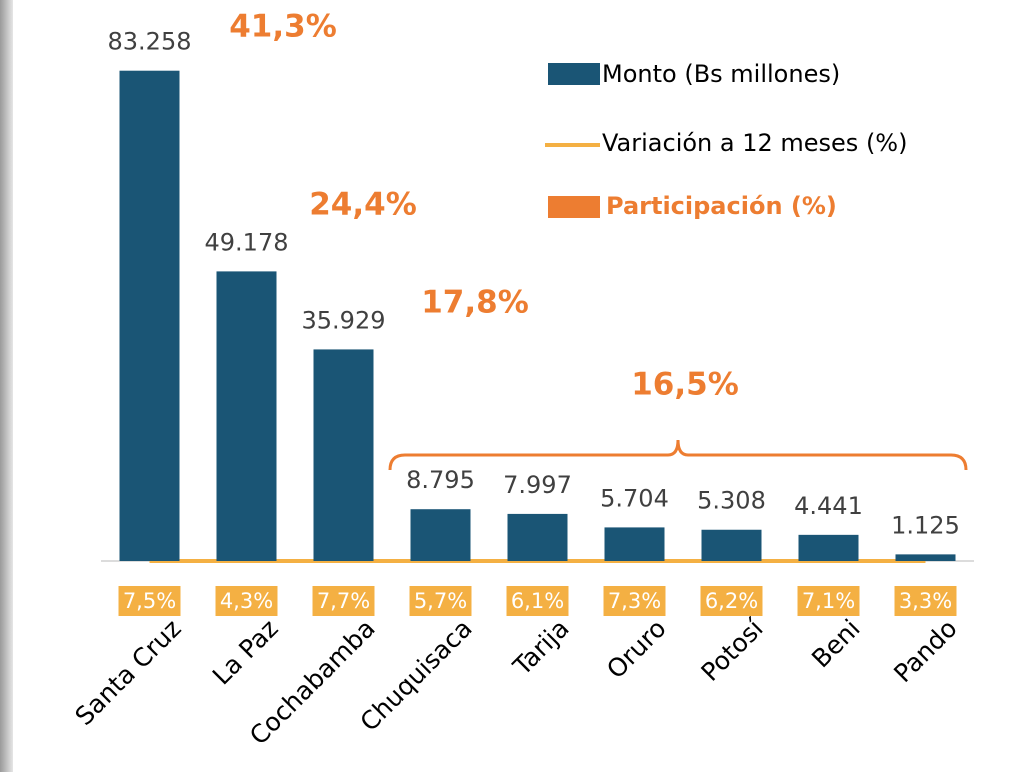  Describe the element at coordinates (6, 386) in the screenshot. I see `side-border` at that location.